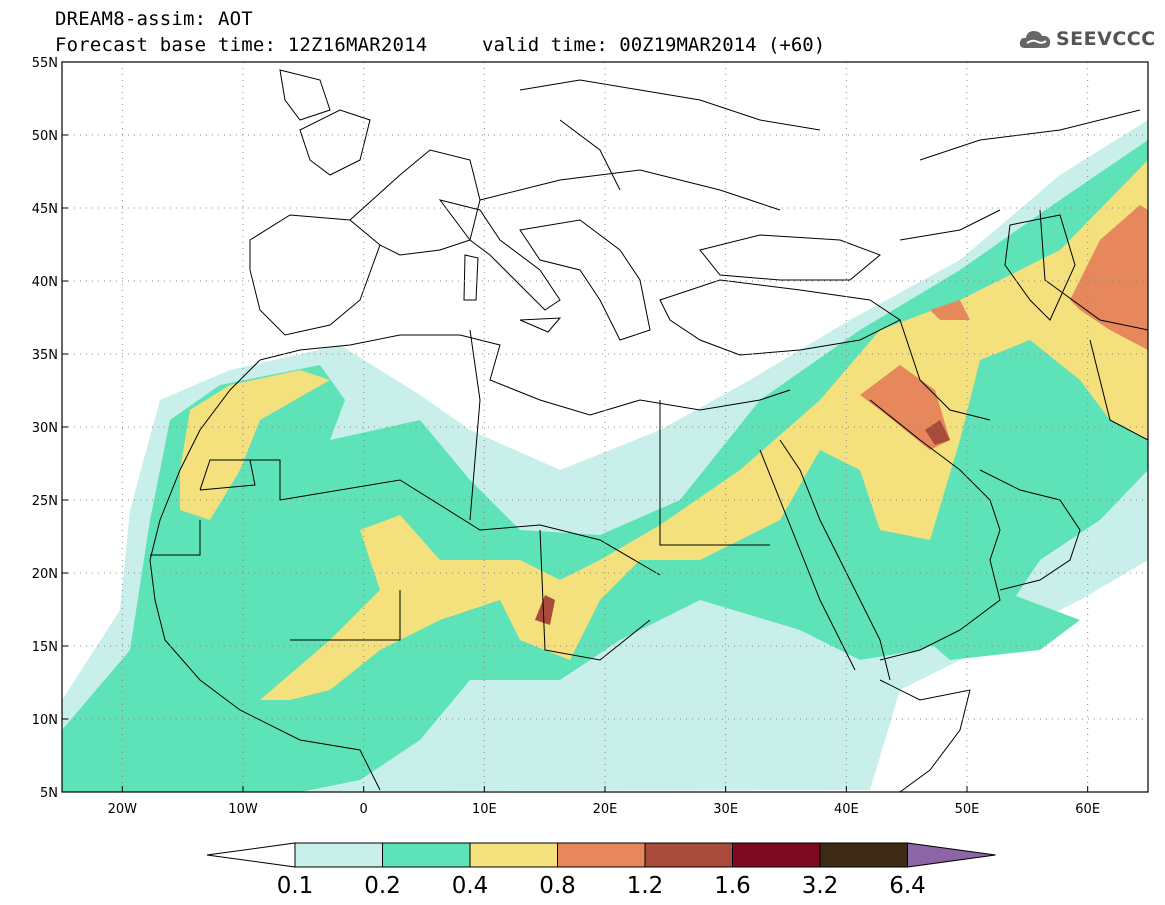 This screenshot has width=1165, height=905. I want to click on colorbar-label: 6.4, so click(907, 886).